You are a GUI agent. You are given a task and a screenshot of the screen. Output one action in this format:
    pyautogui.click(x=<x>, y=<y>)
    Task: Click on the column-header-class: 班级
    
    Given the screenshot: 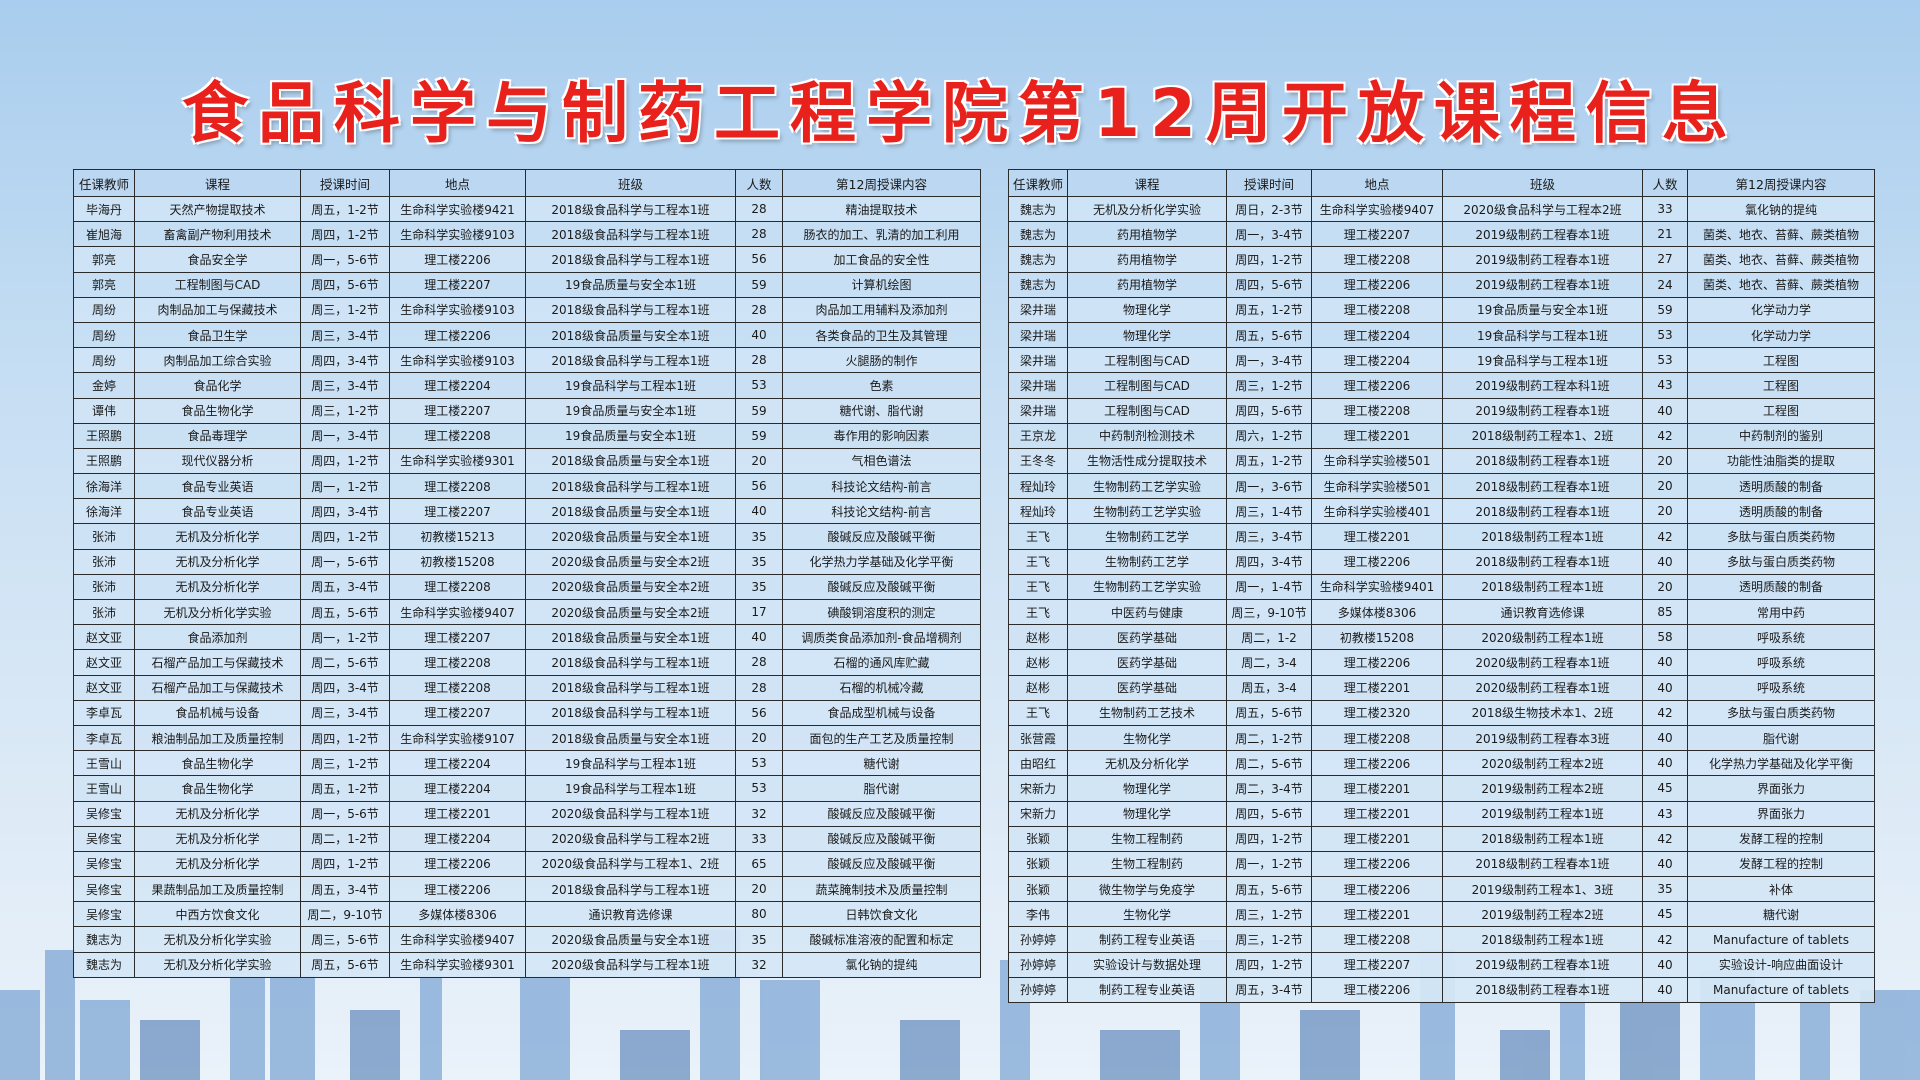 What is the action you would take?
    pyautogui.click(x=1542, y=183)
    